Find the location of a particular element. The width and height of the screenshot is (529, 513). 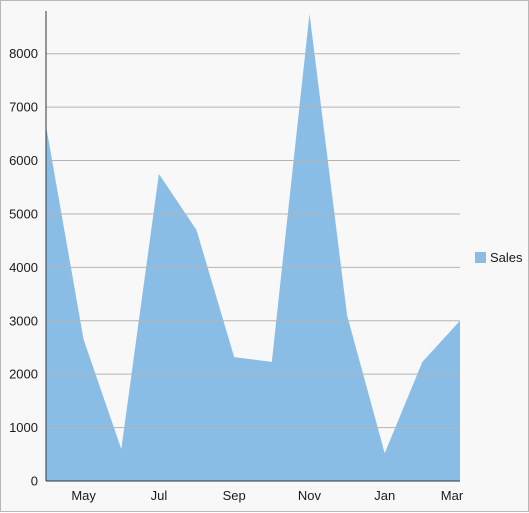

x-tick-label-jan: Jan is located at coordinates (384, 495).